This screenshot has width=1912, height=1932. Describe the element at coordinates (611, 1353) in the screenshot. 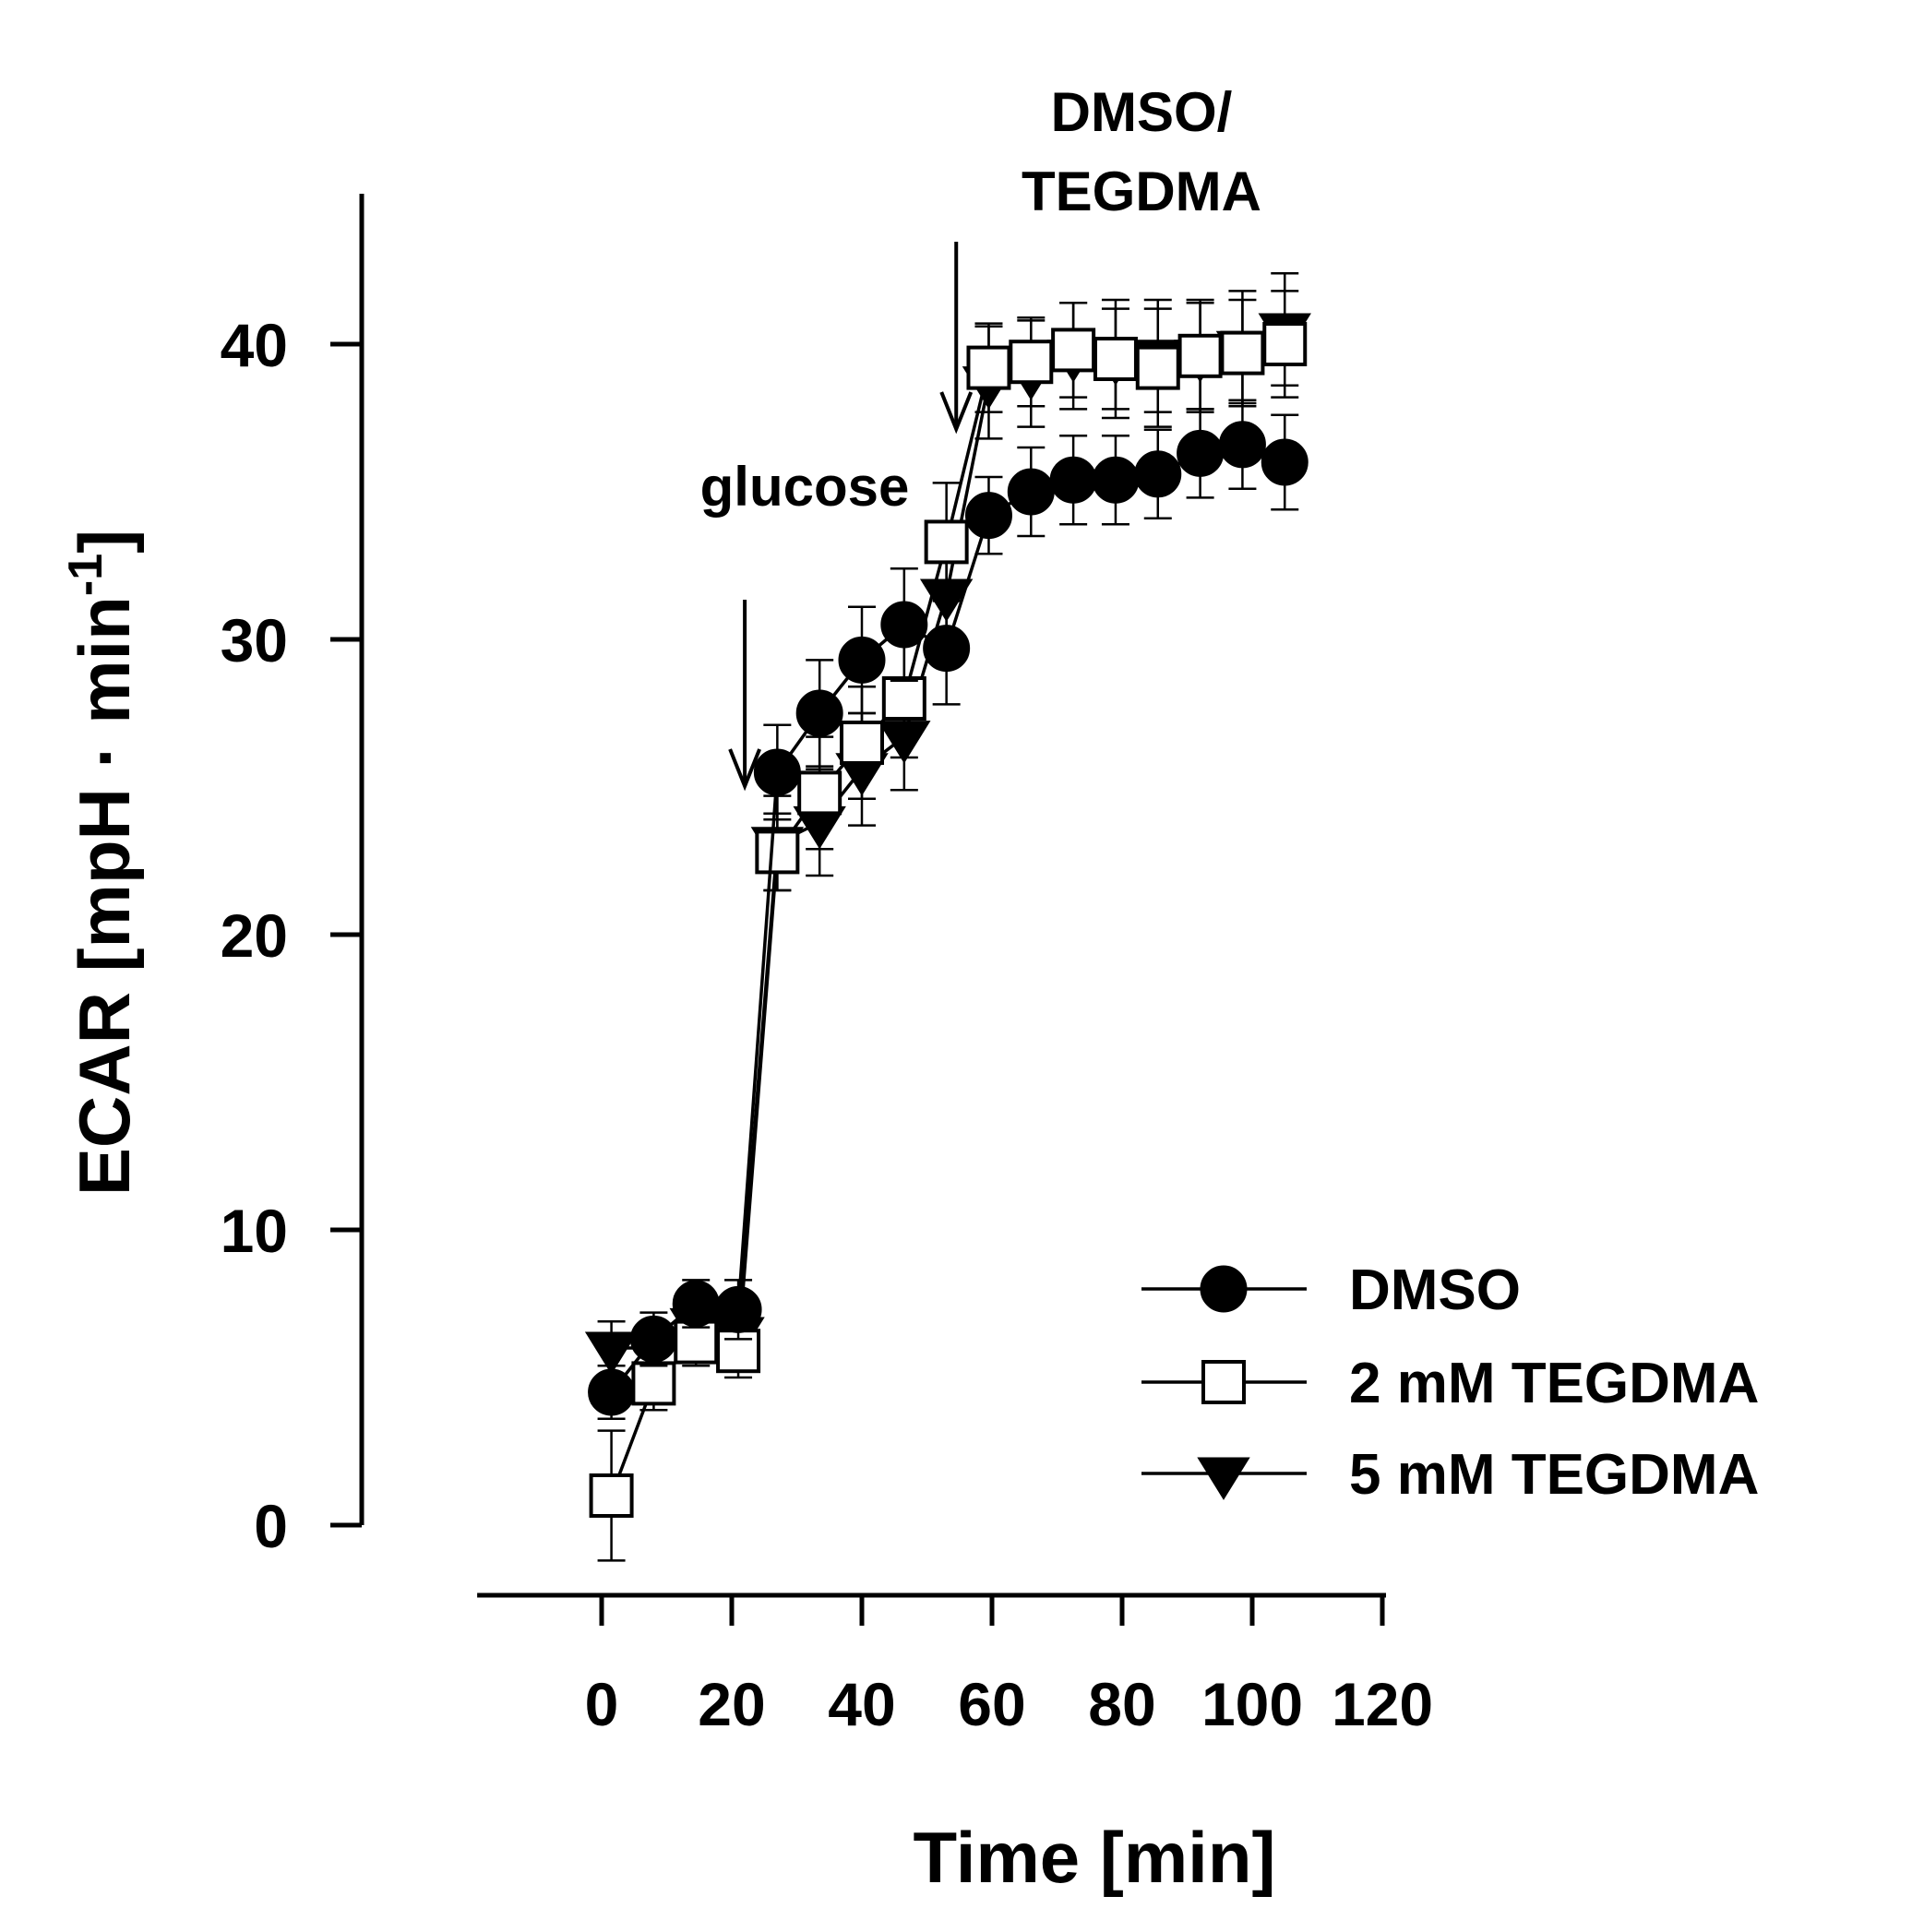

I see `data-point-5-mm-tegdma` at that location.